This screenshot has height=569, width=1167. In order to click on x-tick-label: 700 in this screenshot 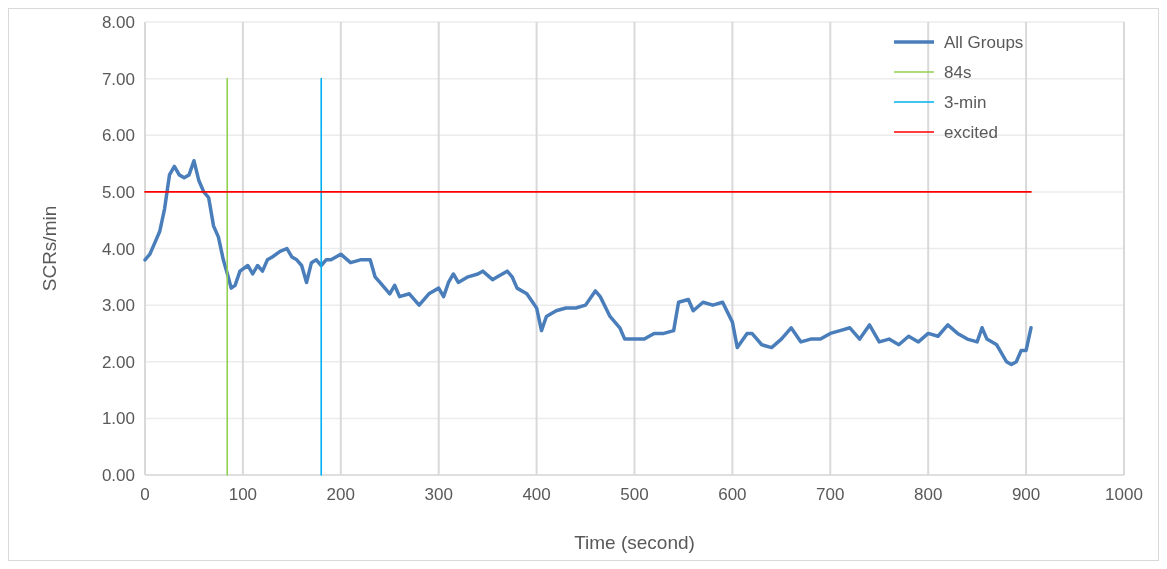, I will do `click(830, 494)`.